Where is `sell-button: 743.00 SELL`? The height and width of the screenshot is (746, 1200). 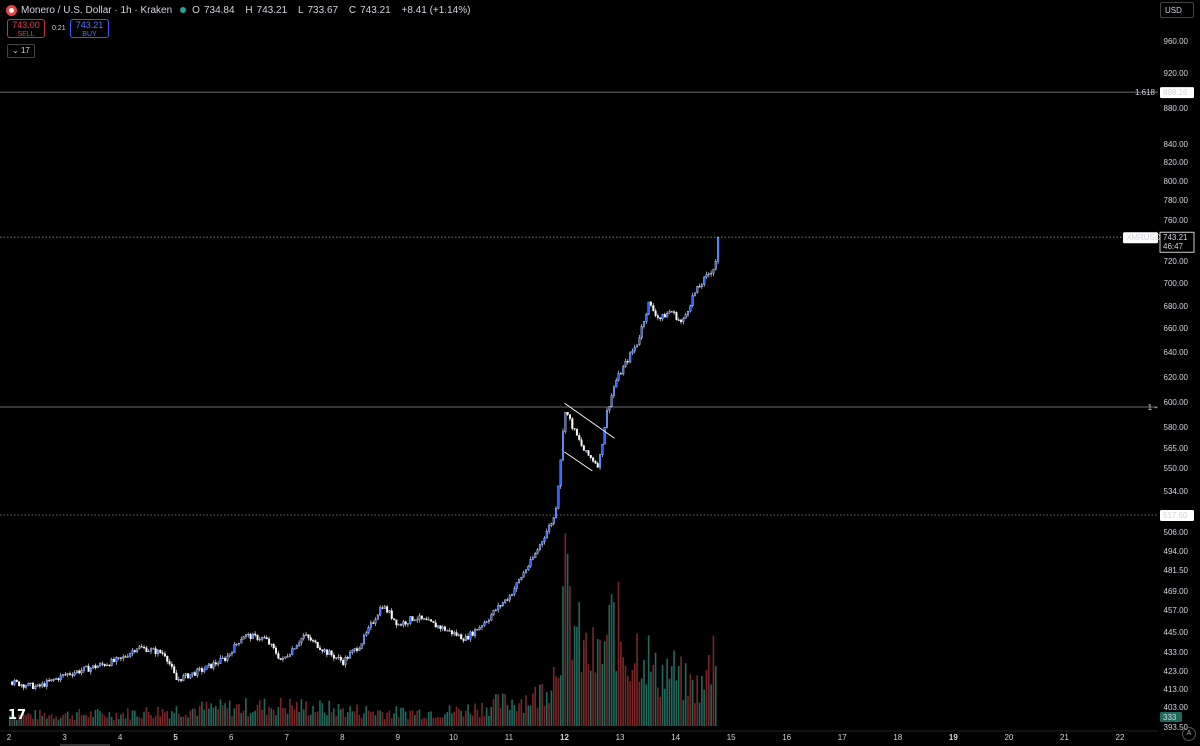
sell-button: 743.00 SELL is located at coordinates (26, 28).